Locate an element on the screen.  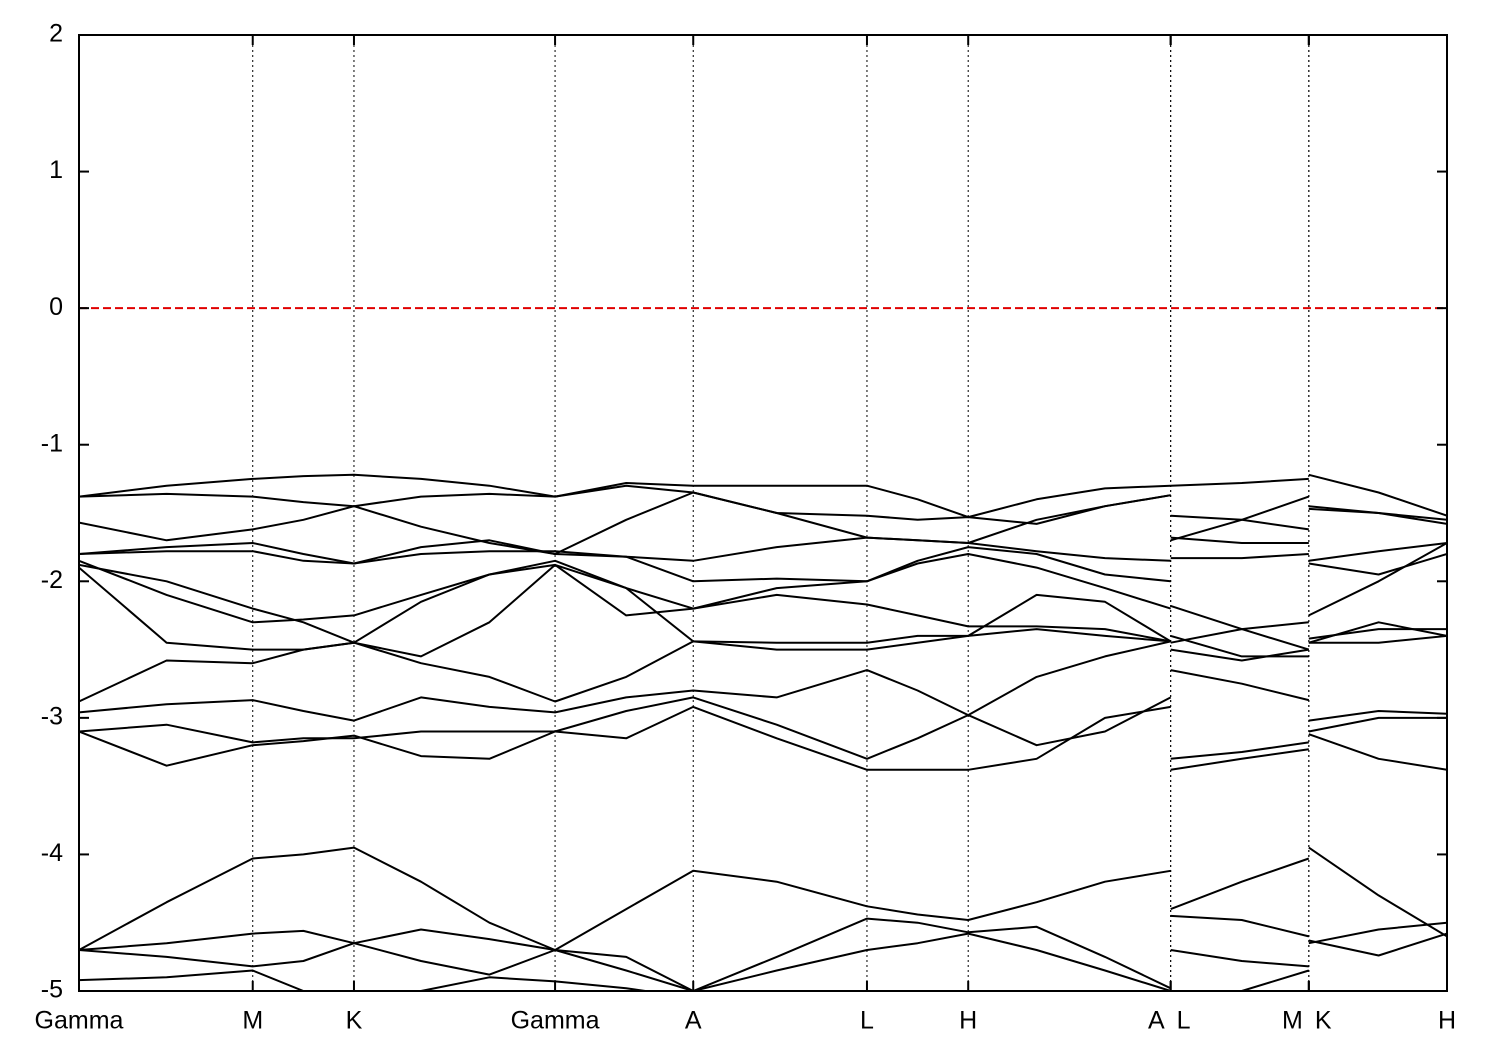
y-tick-label: -2 is located at coordinates (52, 580).